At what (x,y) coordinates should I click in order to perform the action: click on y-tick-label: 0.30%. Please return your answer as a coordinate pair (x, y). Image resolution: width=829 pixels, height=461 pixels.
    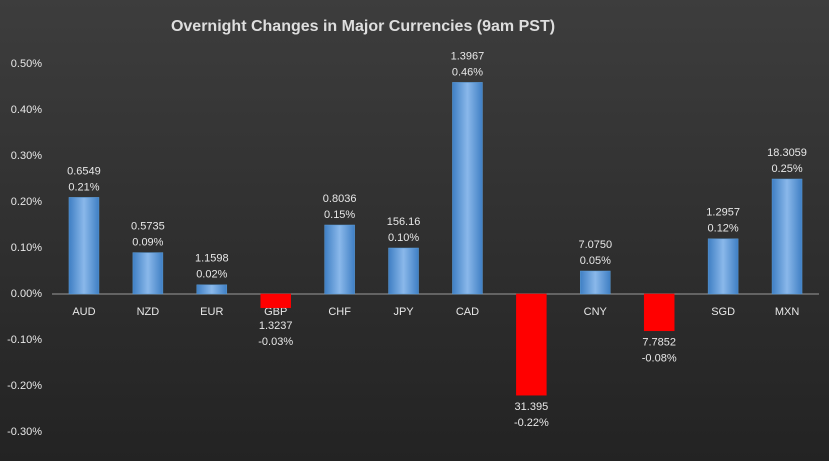
    Looking at the image, I should click on (26, 156).